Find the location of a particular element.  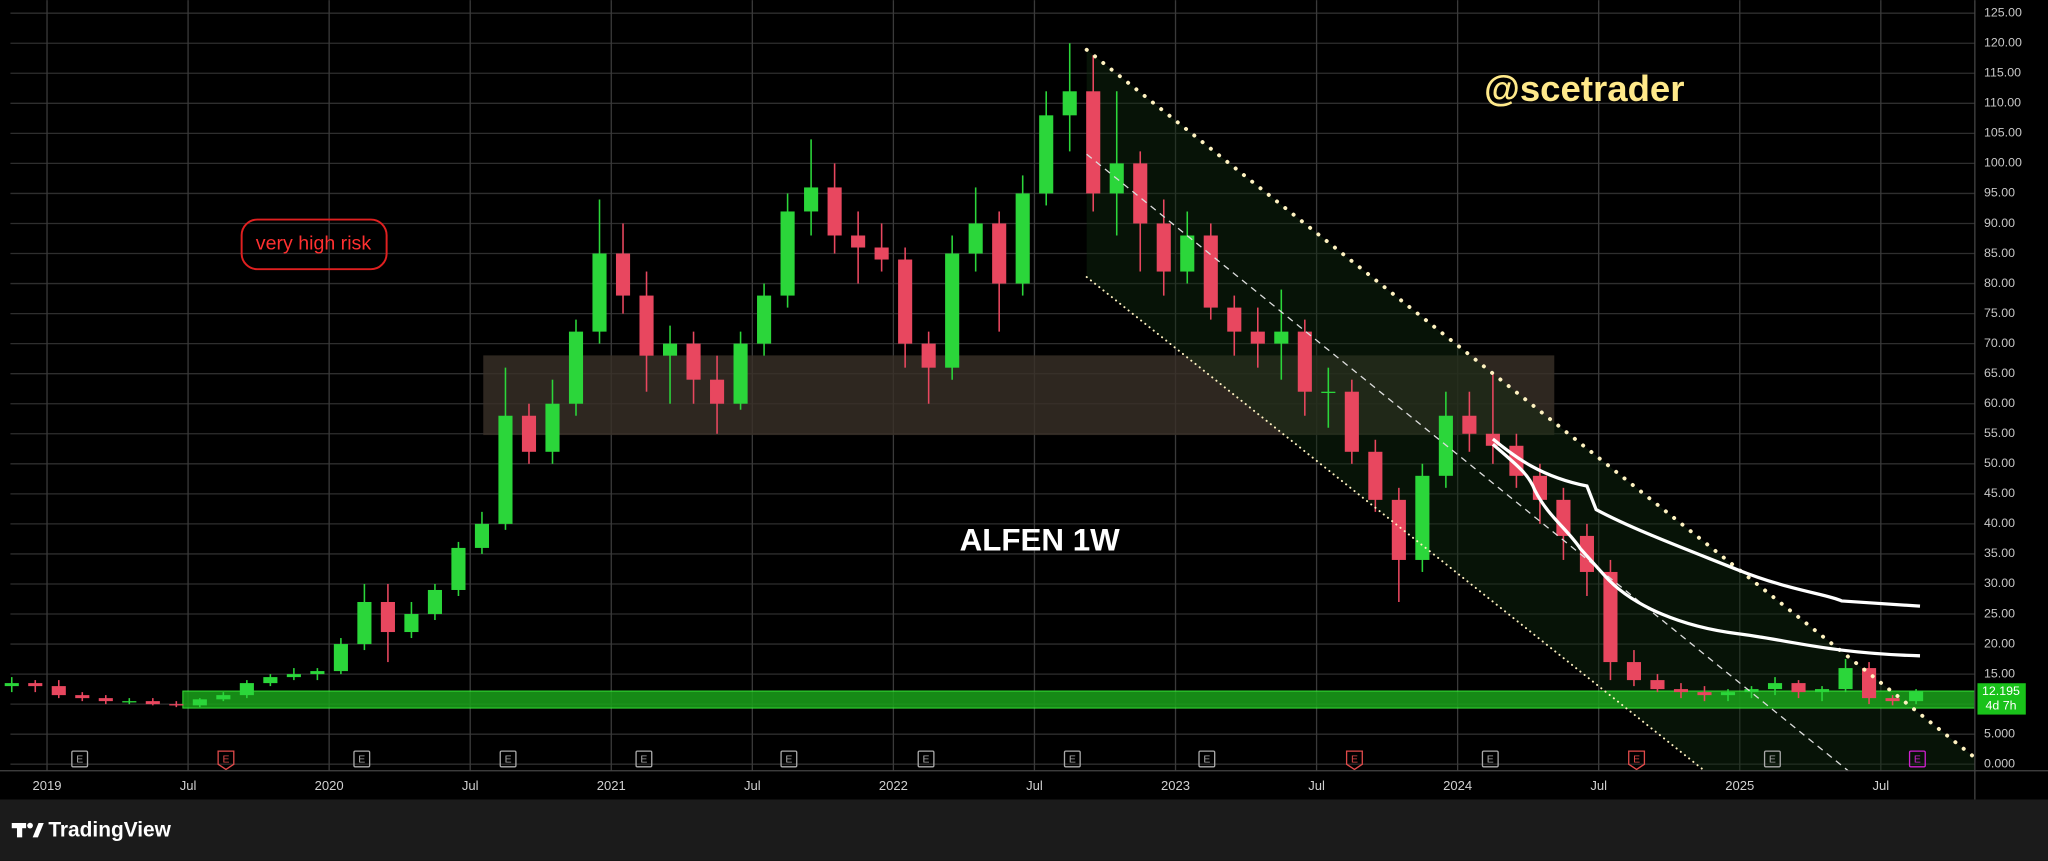

chart-title: ALFEN 1W is located at coordinates (1040, 539).